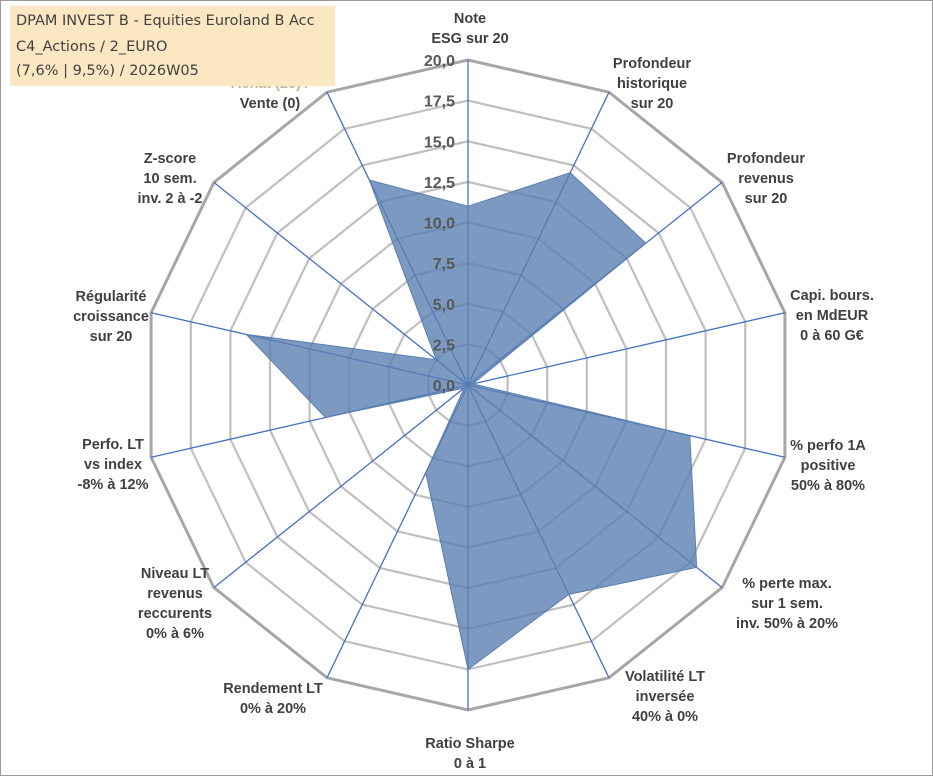 The width and height of the screenshot is (933, 776). I want to click on axis-label: Note ESG sur 20, so click(469, 29).